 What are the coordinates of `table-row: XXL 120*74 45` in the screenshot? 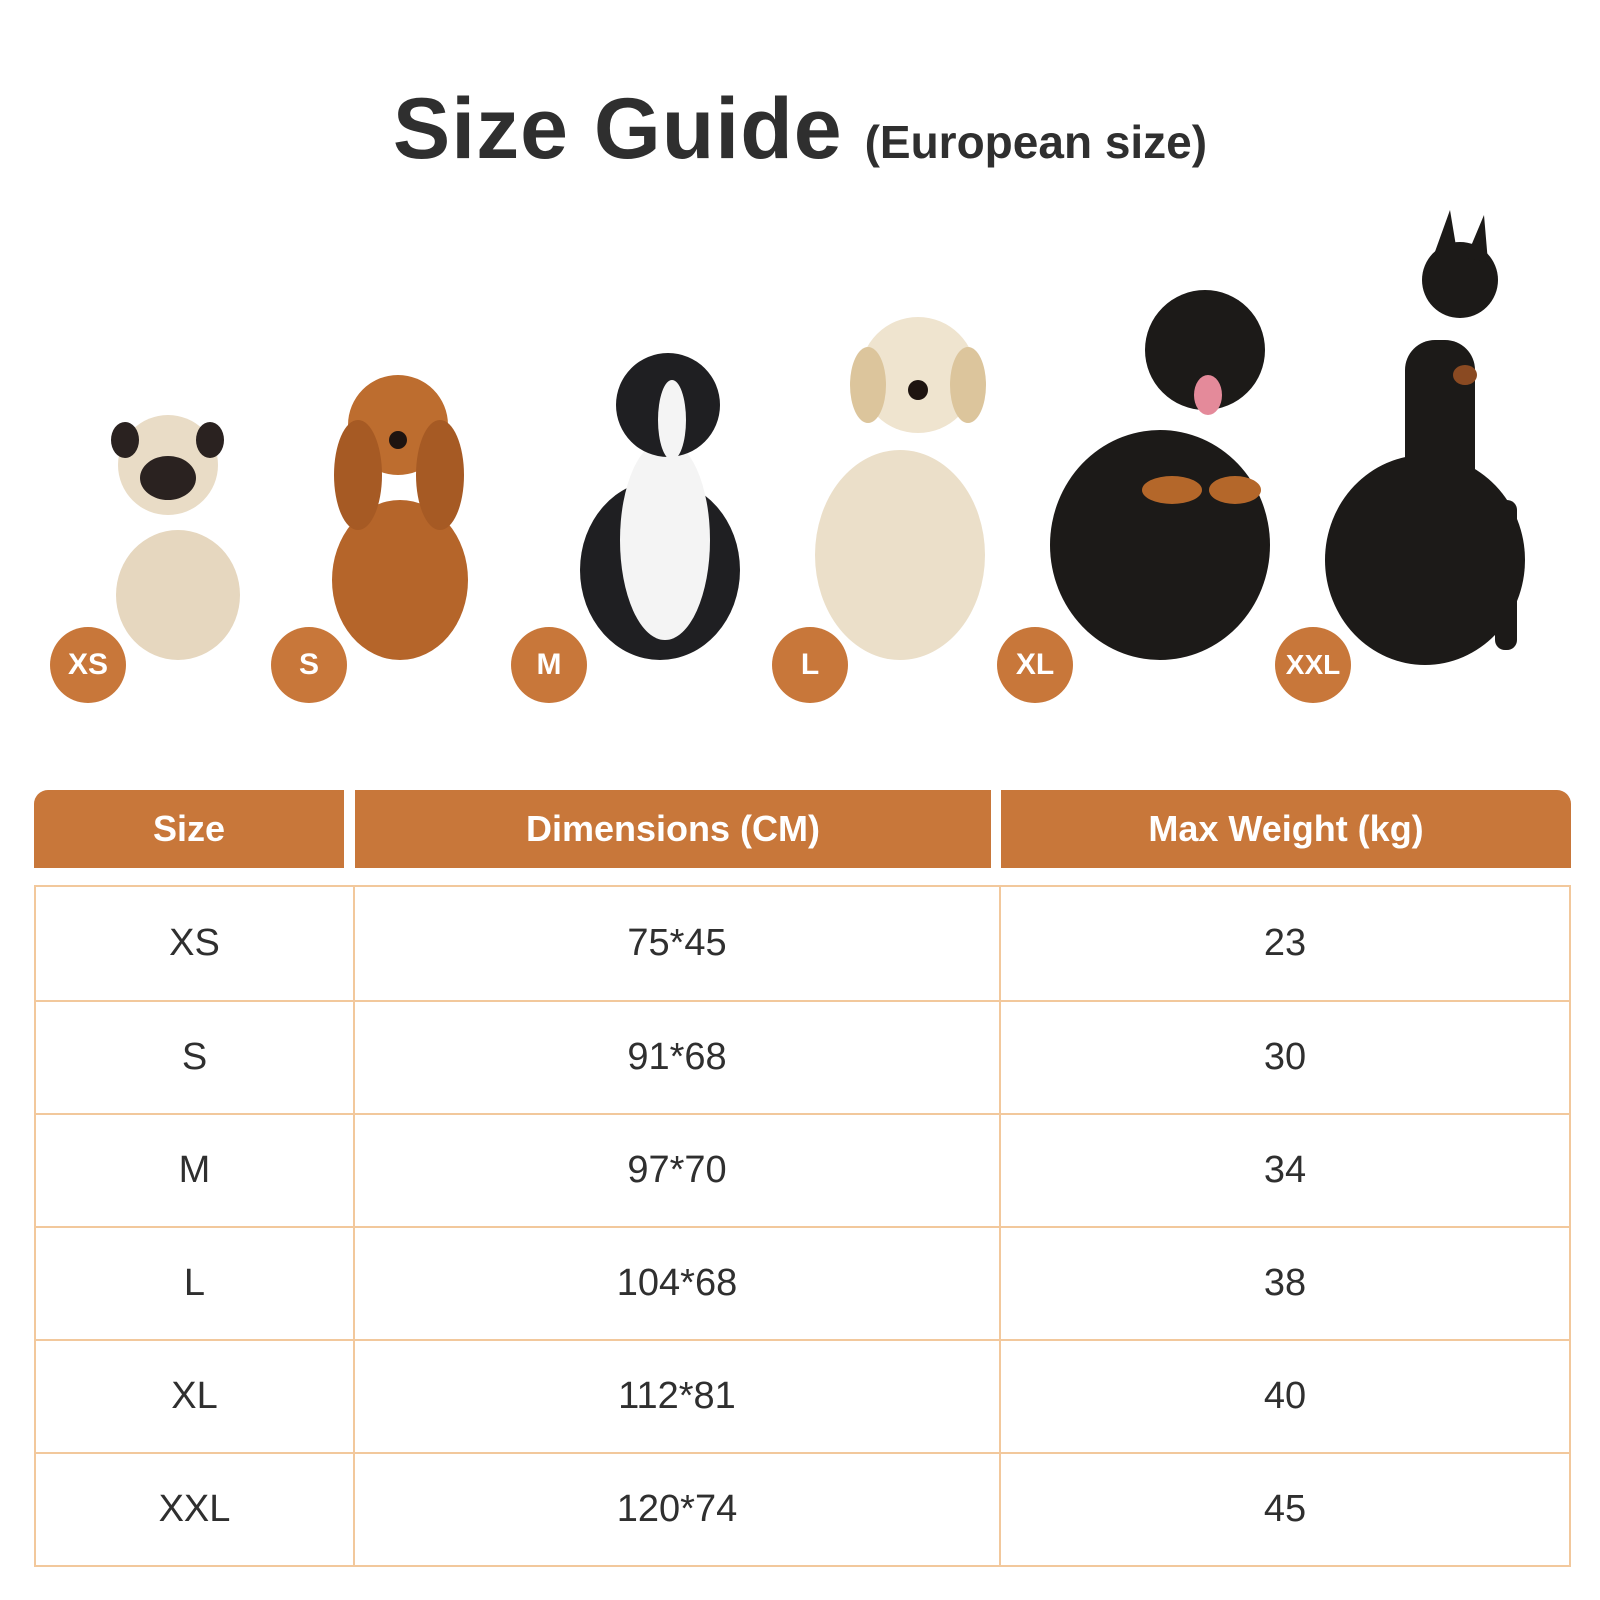 It's located at (802, 1508).